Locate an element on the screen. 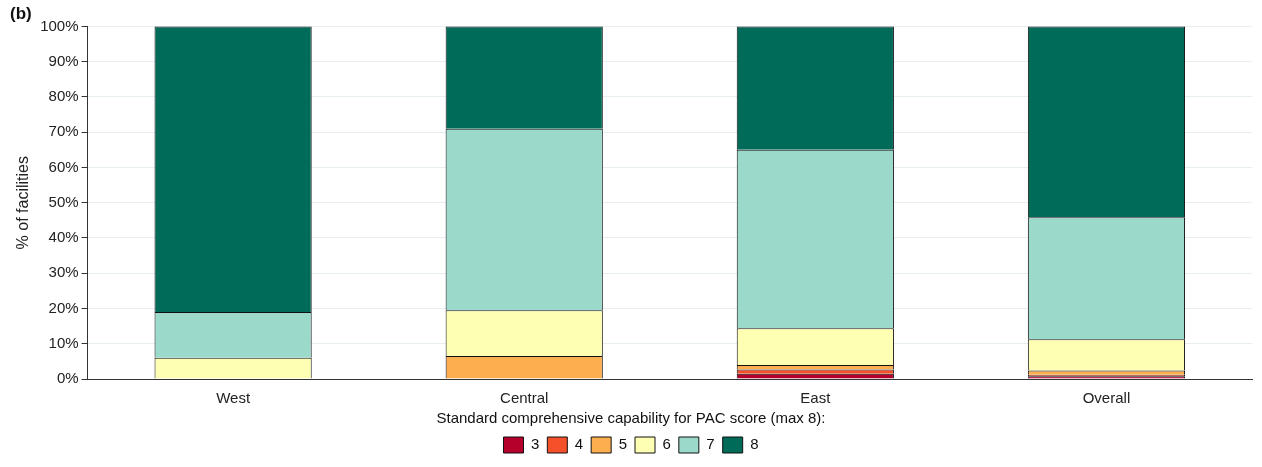 Image resolution: width=1262 pixels, height=467 pixels. x-tick-label: Overall is located at coordinates (1106, 398).